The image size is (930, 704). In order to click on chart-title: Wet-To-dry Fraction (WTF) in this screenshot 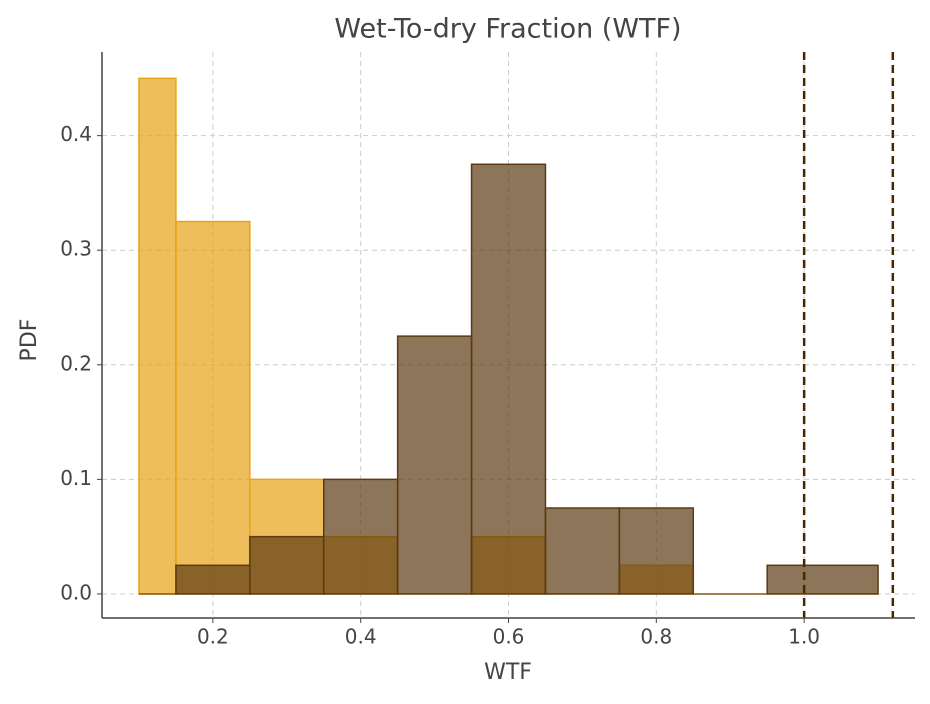, I will do `click(507, 29)`.